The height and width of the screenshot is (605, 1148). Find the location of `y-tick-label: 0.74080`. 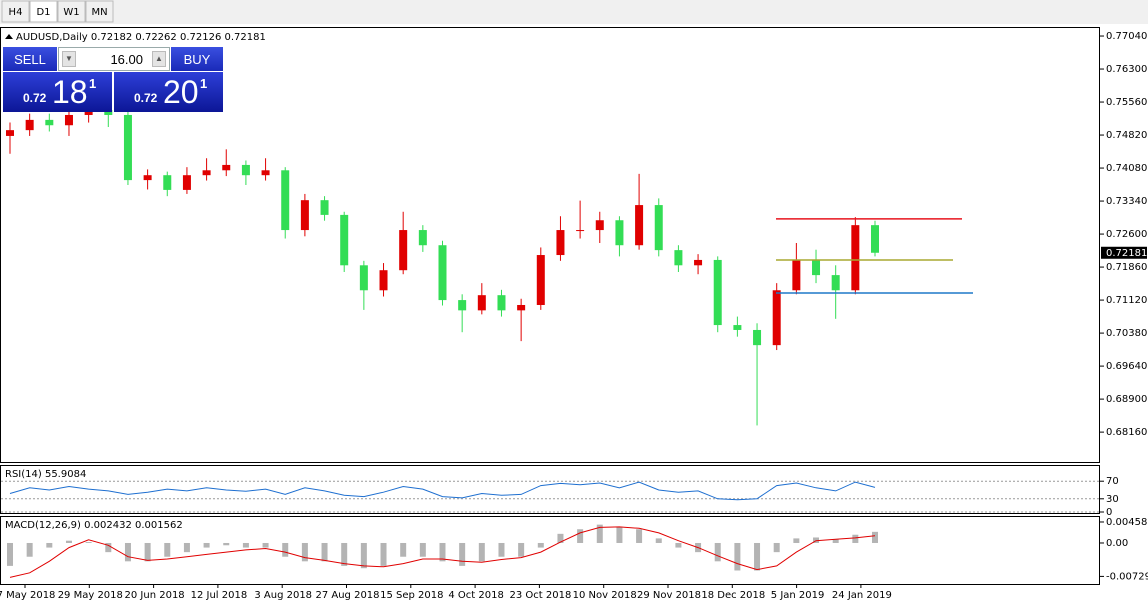

y-tick-label: 0.74080 is located at coordinates (1126, 168).